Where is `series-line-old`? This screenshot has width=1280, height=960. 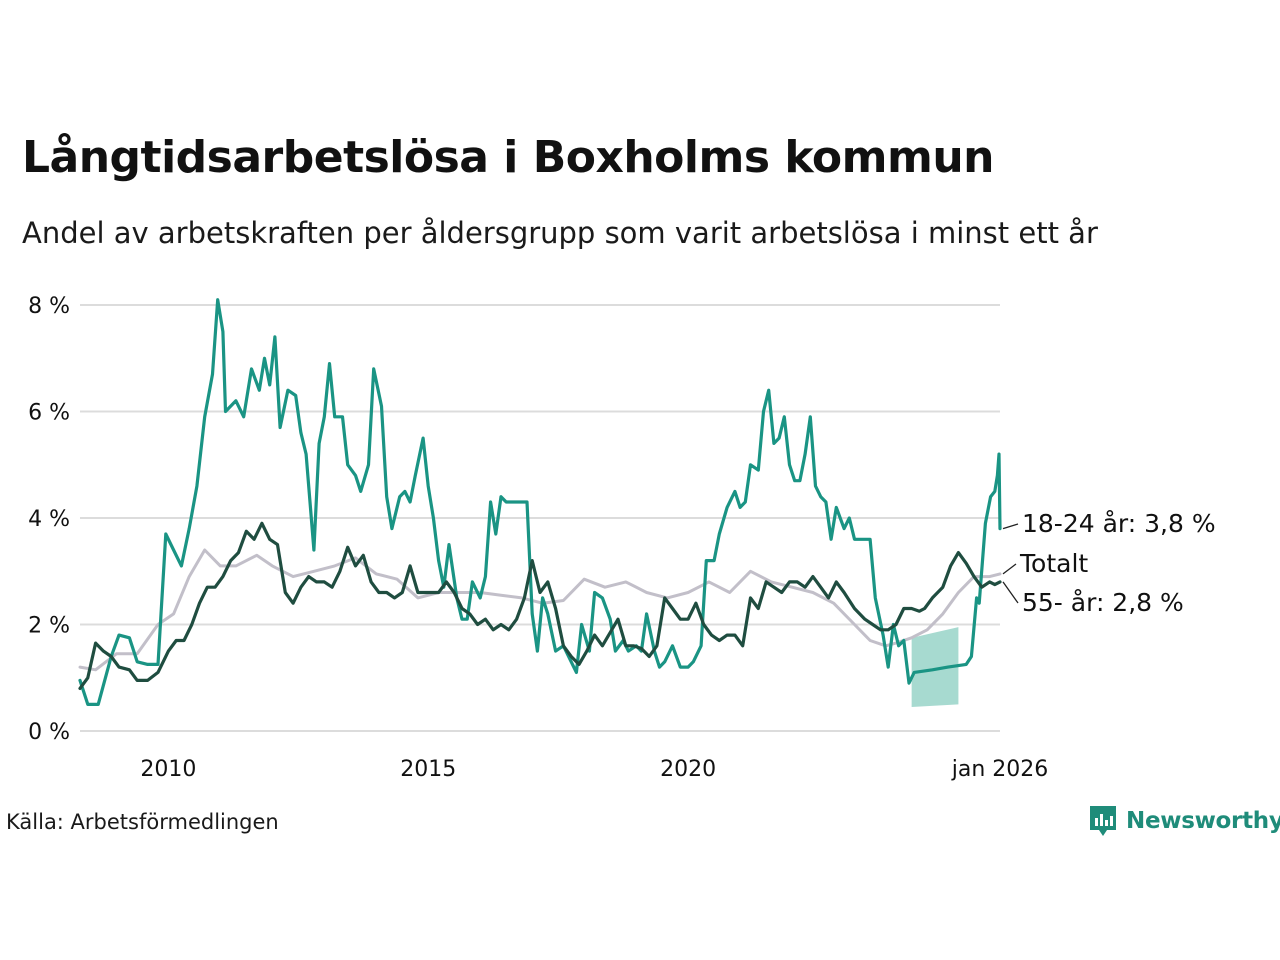
series-line-old is located at coordinates (540, 606).